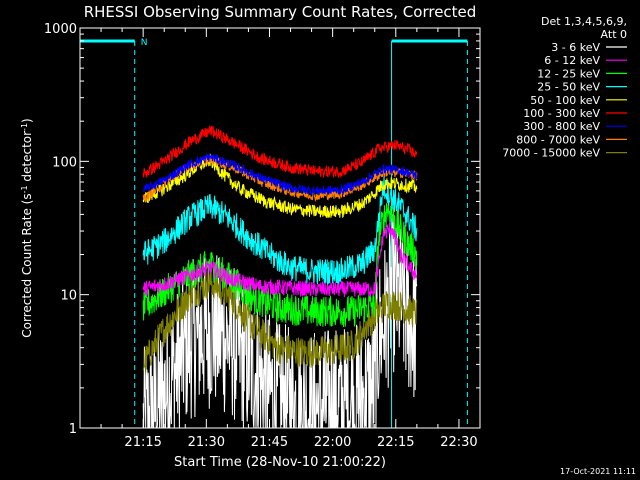 This screenshot has width=640, height=480. I want to click on legend-label: 800 - 7000 keV, so click(558, 139).